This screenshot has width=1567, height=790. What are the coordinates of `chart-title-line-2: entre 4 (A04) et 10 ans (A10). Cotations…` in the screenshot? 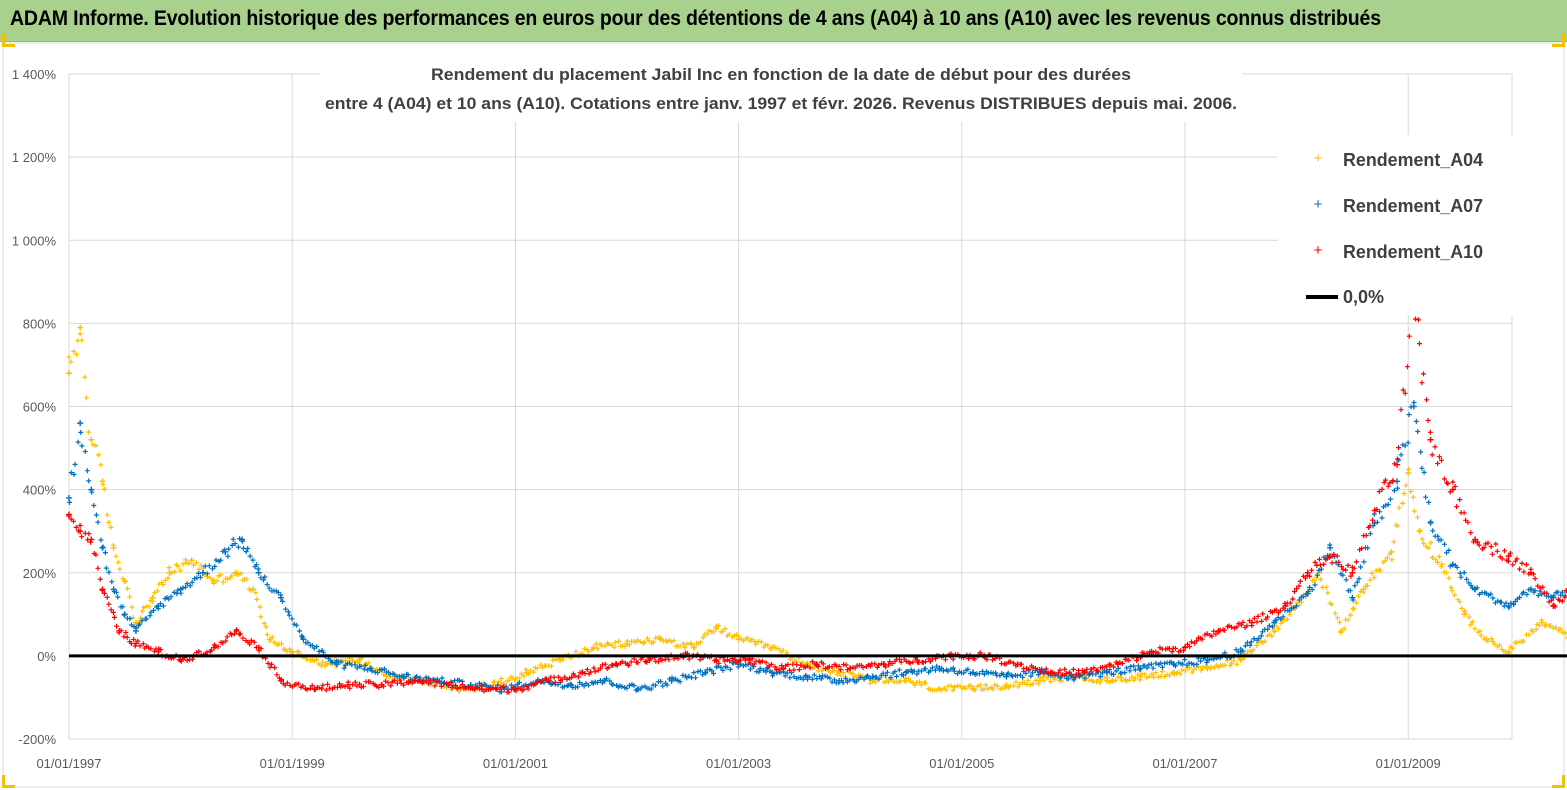 It's located at (781, 103).